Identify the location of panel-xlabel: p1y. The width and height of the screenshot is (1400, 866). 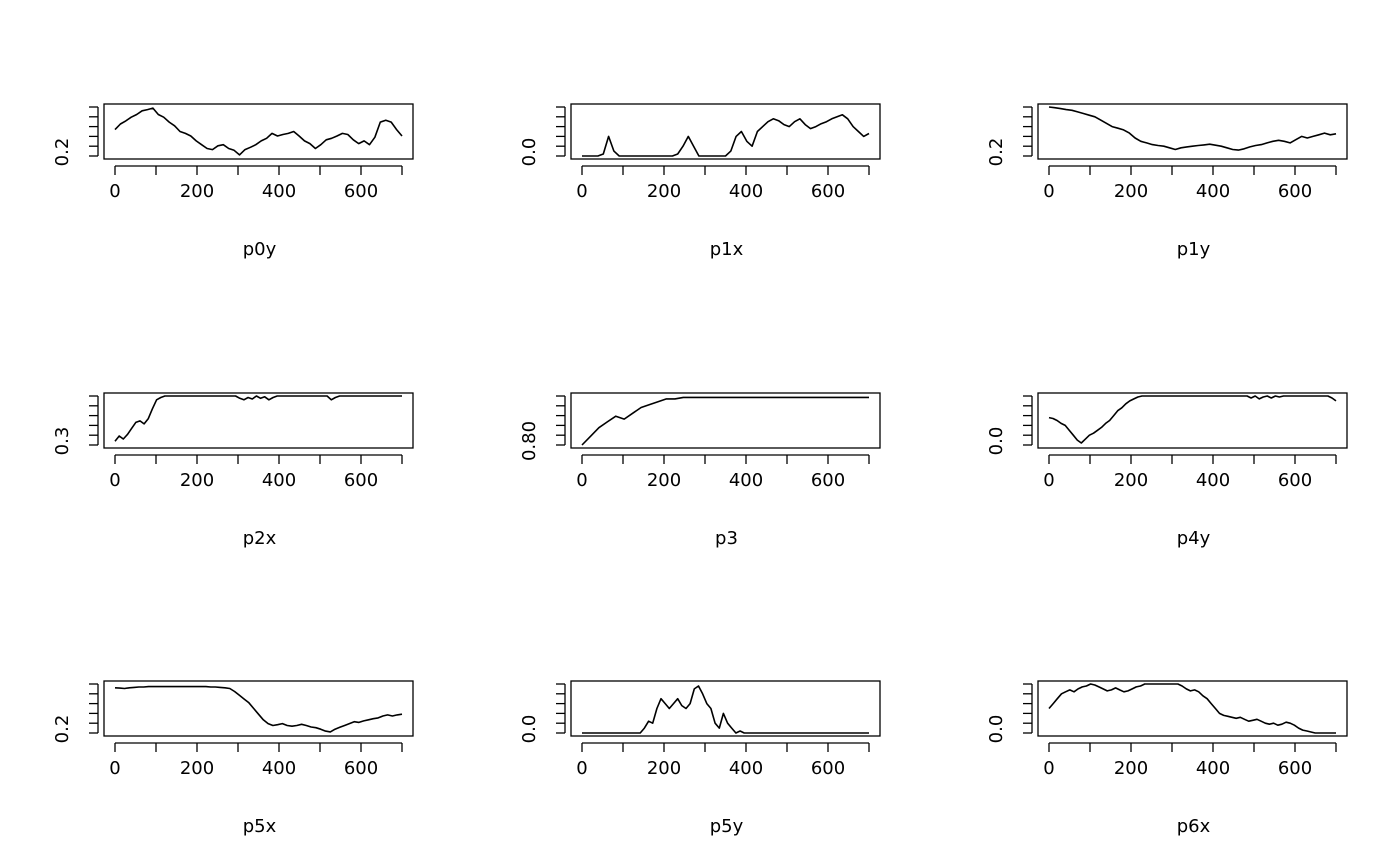
(1194, 249).